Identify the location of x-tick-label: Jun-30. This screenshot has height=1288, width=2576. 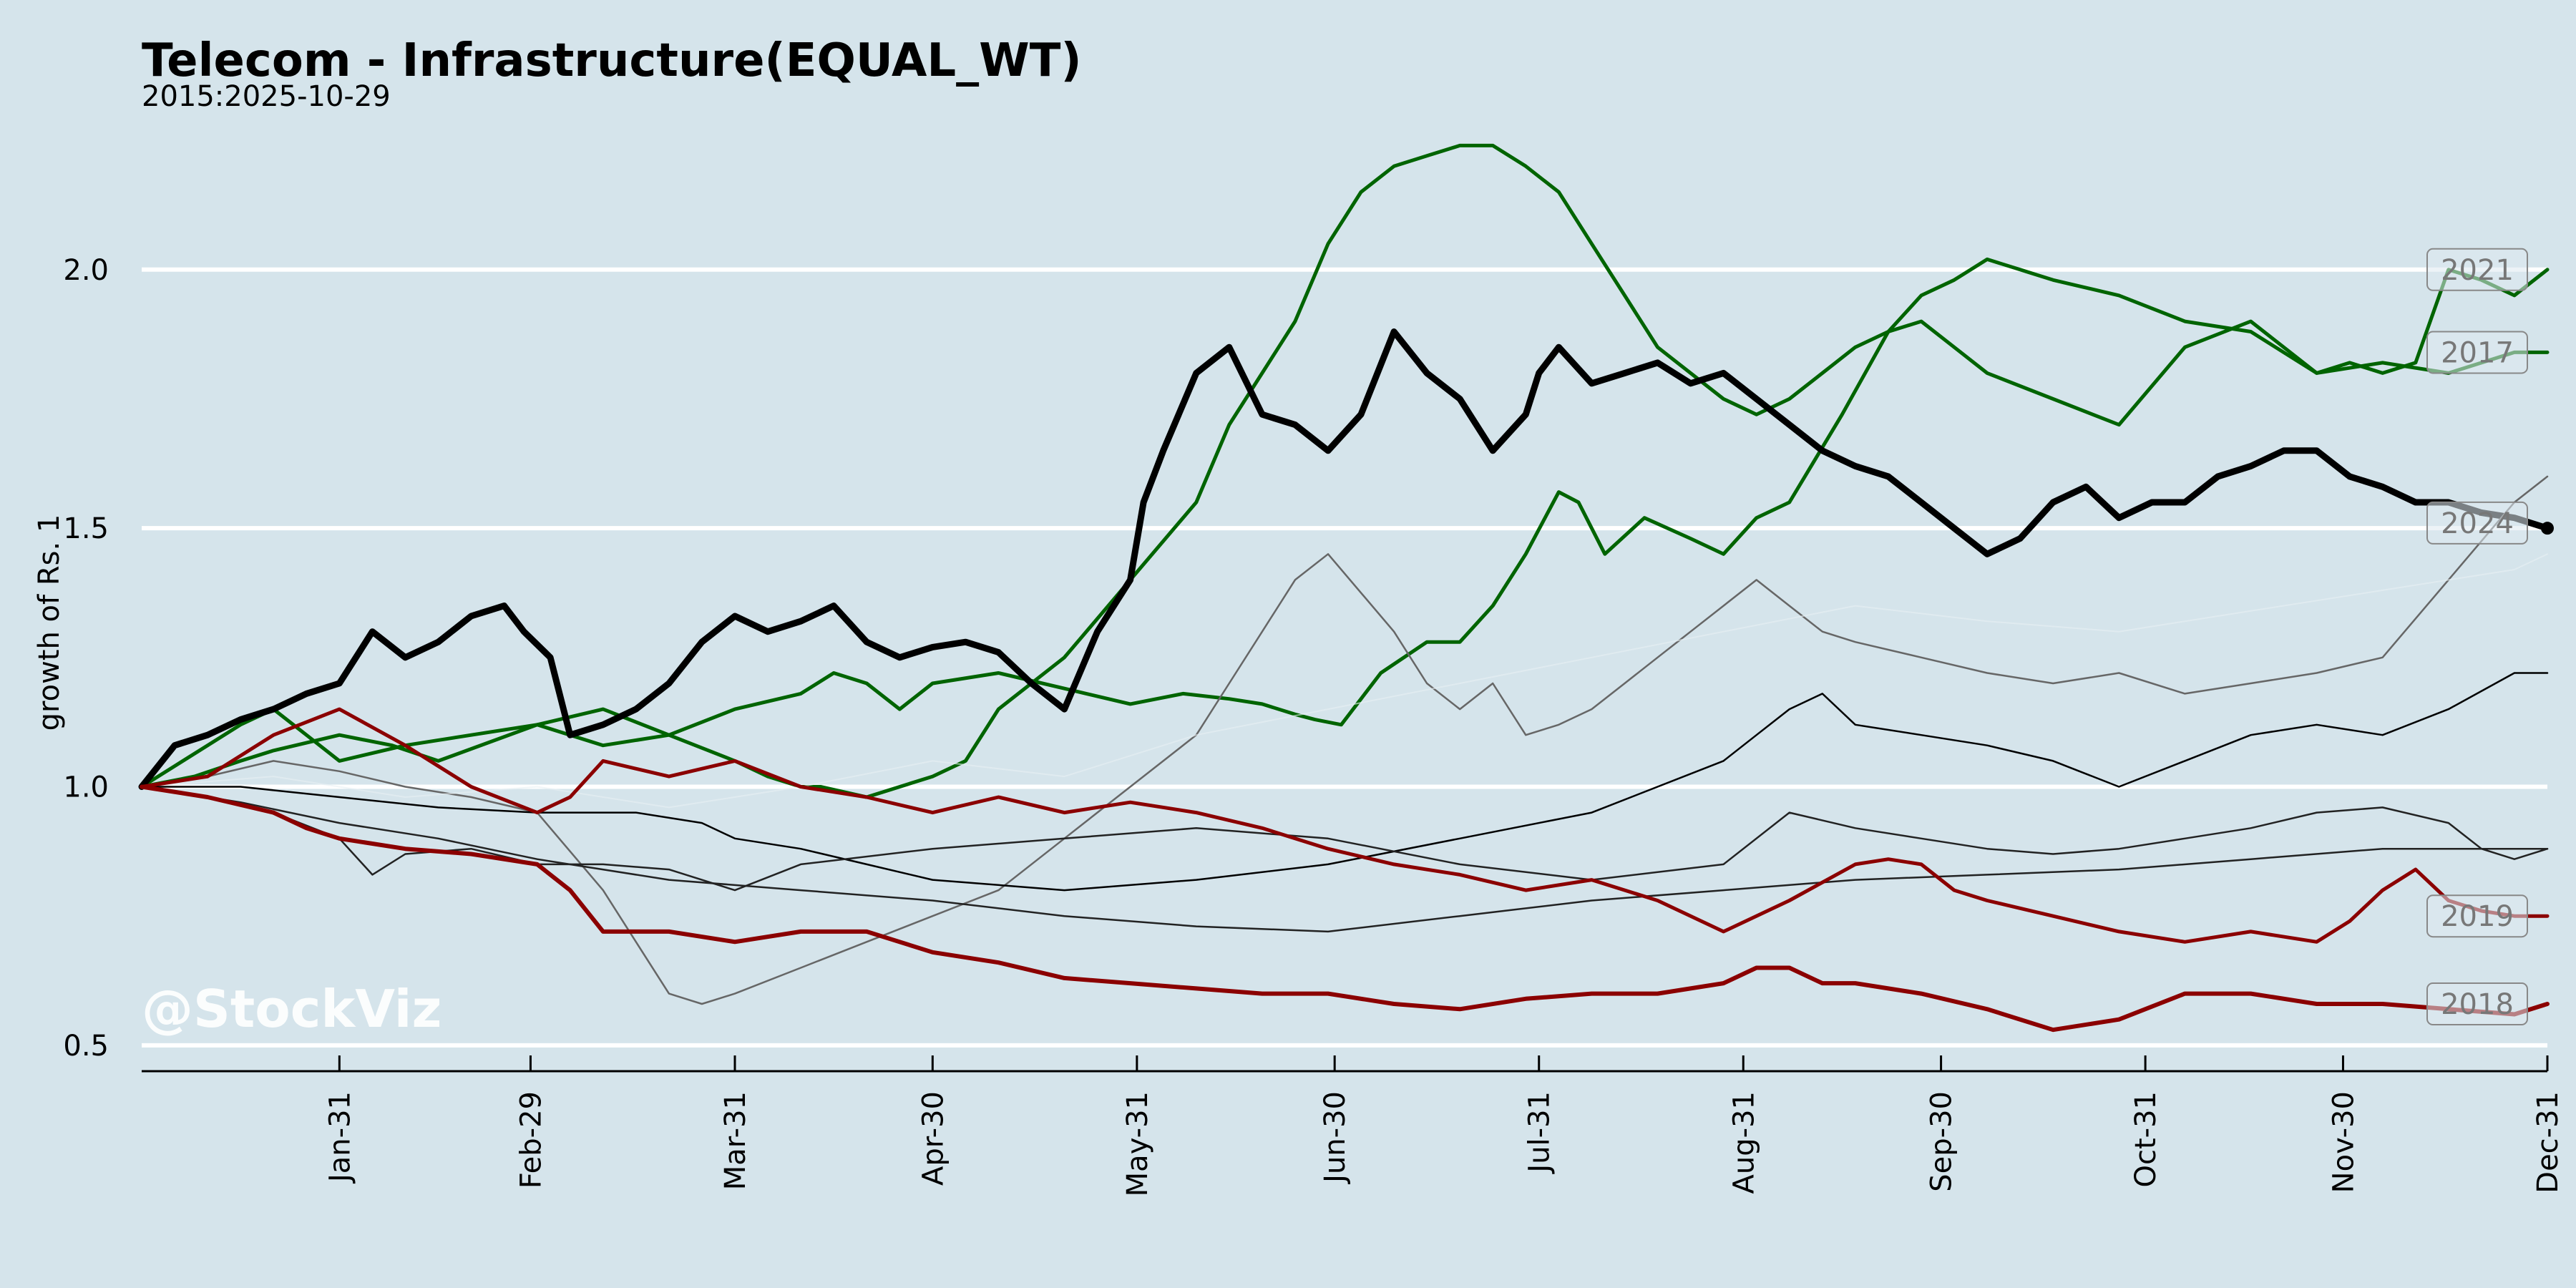
(1335, 1138).